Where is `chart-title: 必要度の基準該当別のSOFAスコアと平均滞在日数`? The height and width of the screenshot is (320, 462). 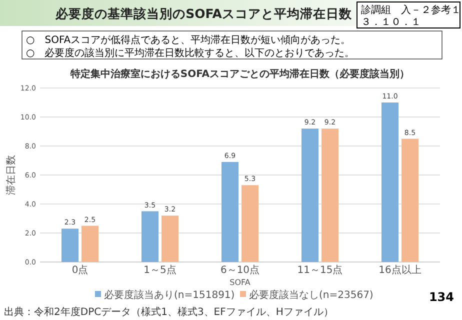
chart-title: 必要度の基準該当別のSOFAスコアと平均滞在日数 is located at coordinates (203, 13).